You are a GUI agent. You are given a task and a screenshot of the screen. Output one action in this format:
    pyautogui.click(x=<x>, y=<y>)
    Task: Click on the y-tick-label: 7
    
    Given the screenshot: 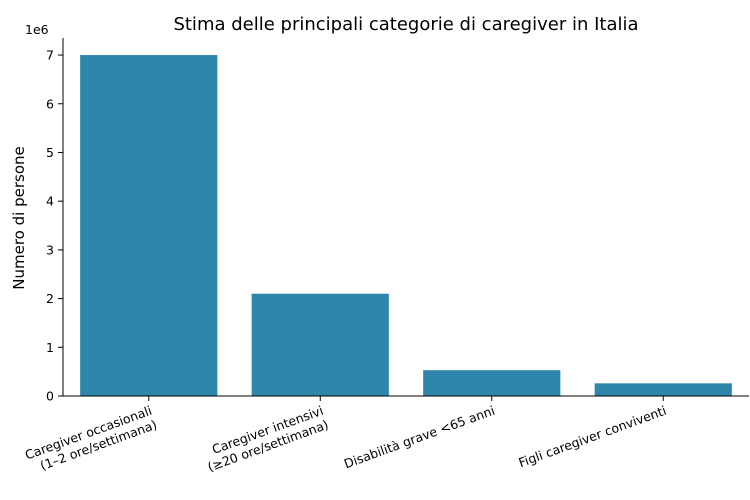 What is the action you would take?
    pyautogui.click(x=50, y=55)
    